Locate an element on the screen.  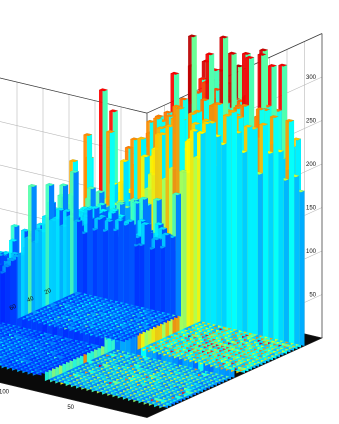
x-tick-label: 20 is located at coordinates (48, 292).